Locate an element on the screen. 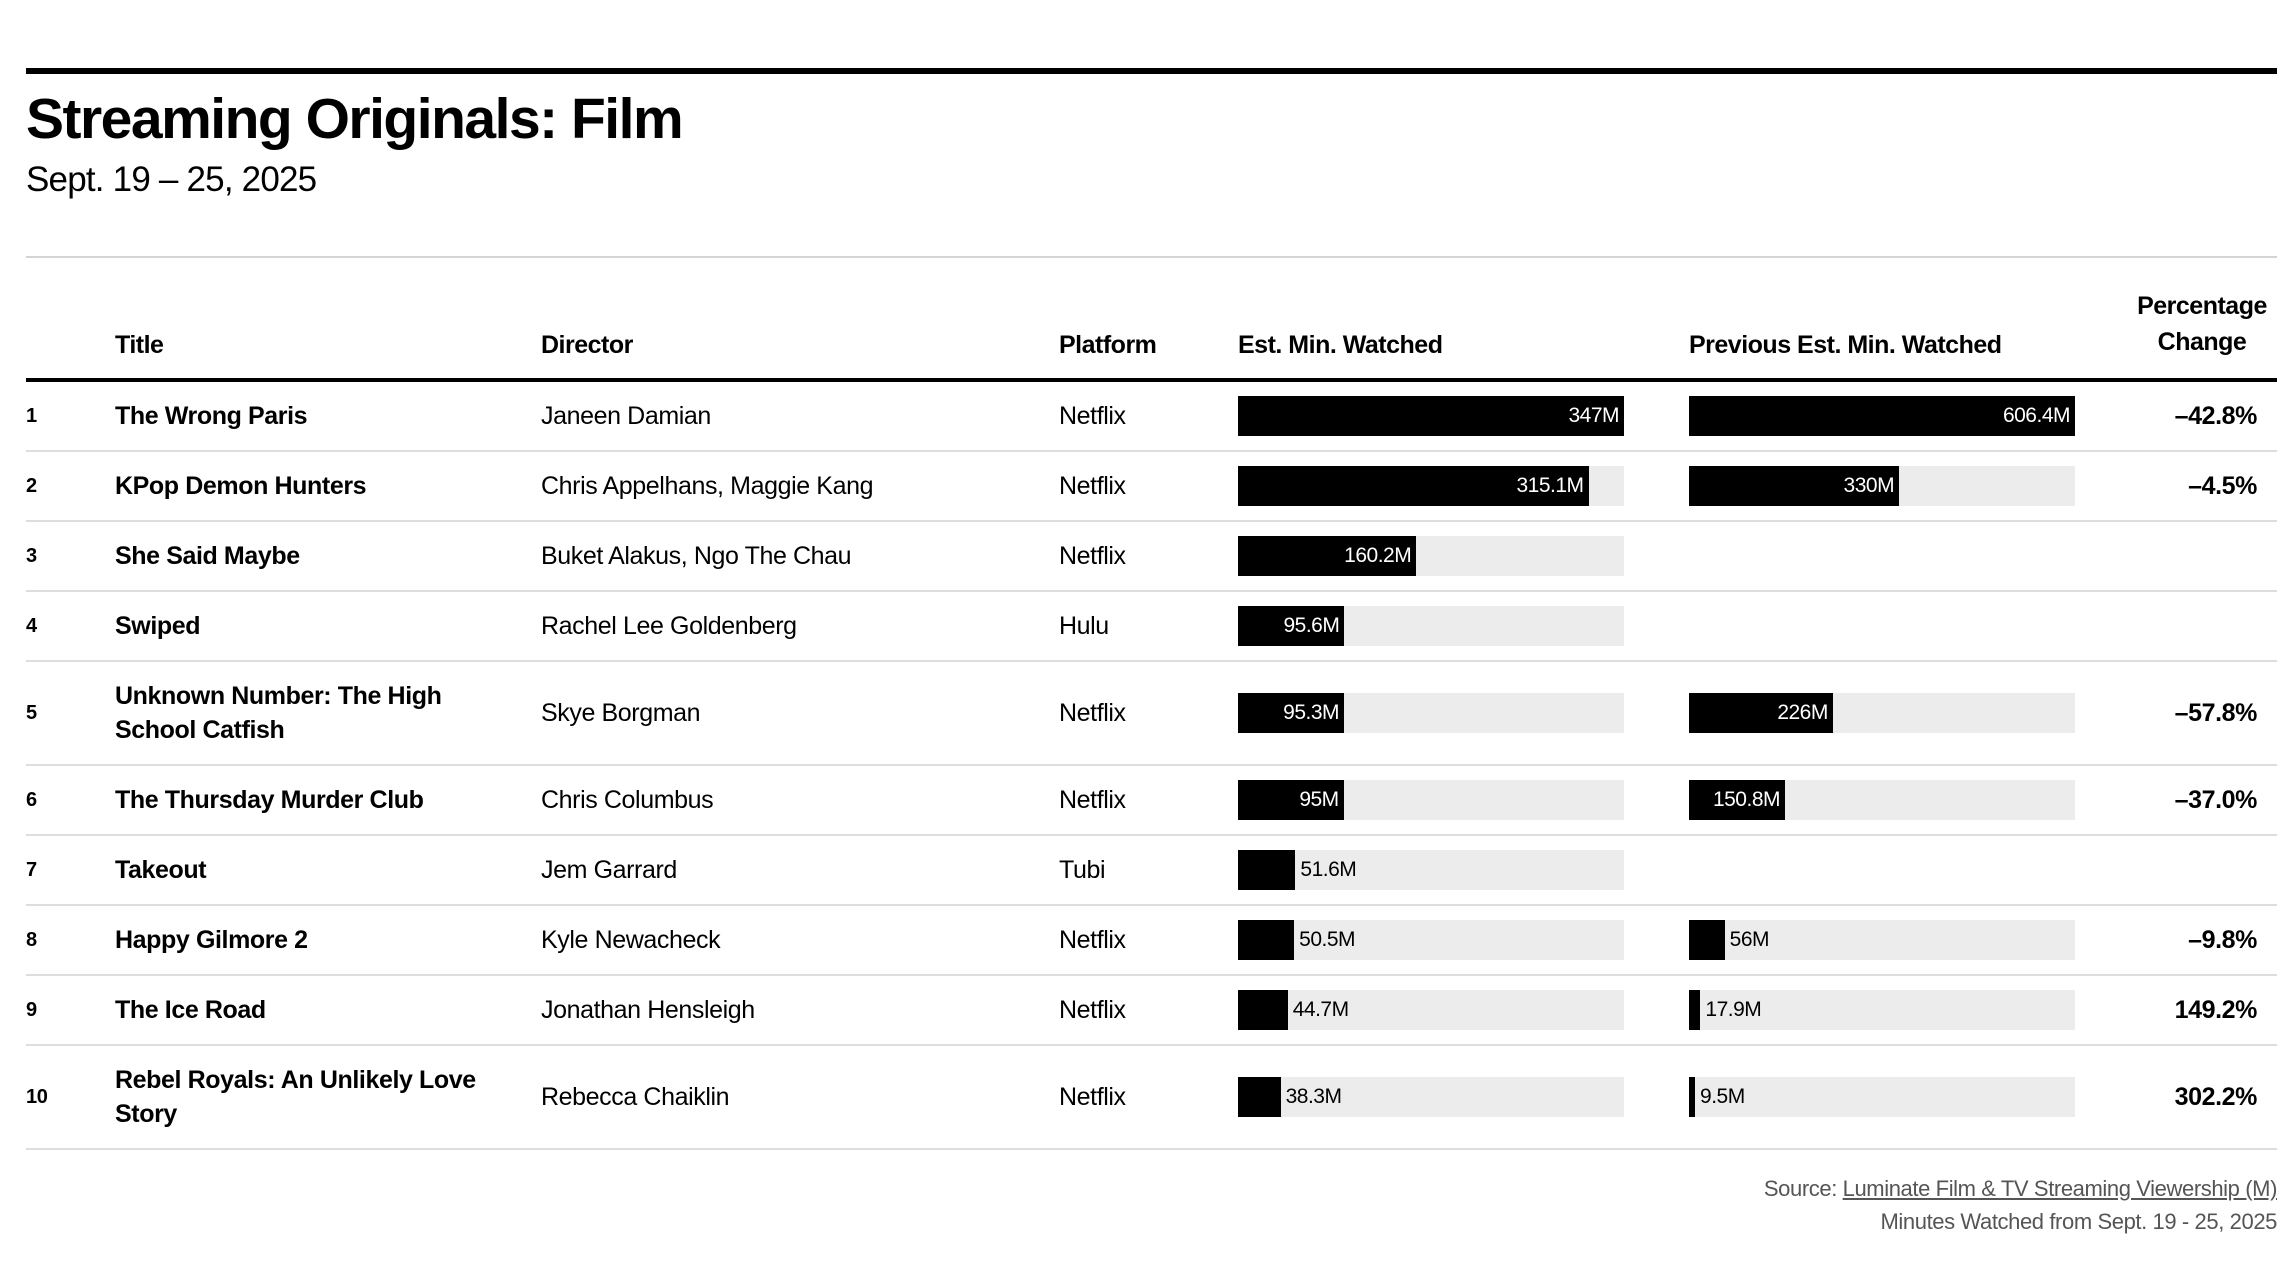 This screenshot has height=1272, width=2295. director: Chris Appelhans, Maggie Kang is located at coordinates (707, 485).